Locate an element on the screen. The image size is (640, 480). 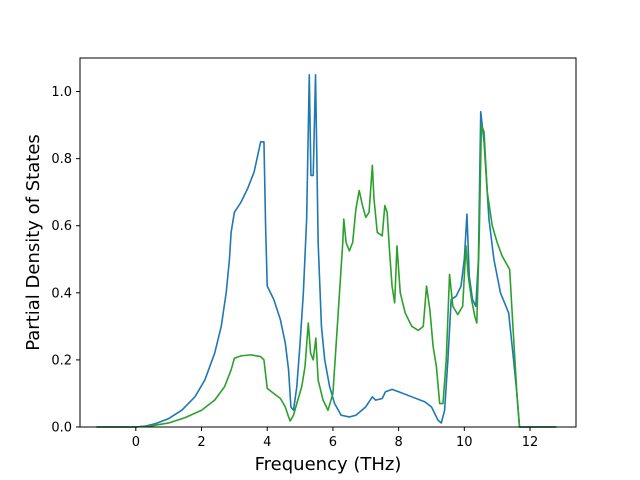
y-axis: 0.0 0.2 0.4 0.6 0.8 1.0 is located at coordinates (65, 260).